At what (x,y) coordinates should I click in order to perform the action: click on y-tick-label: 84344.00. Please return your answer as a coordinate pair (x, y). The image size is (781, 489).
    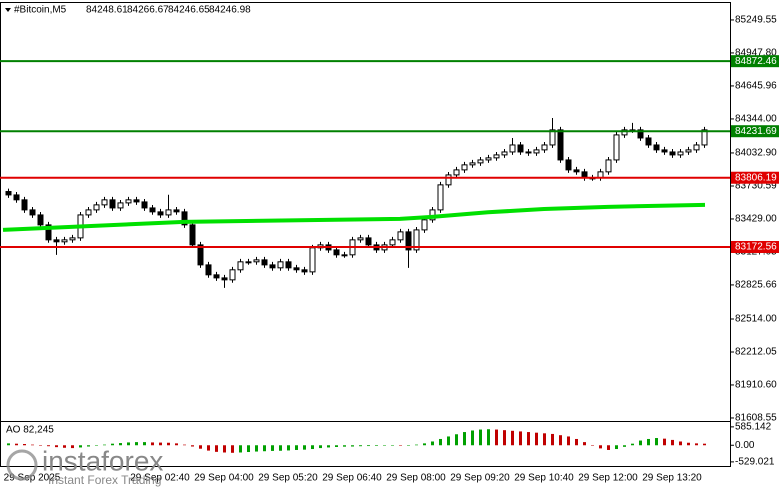
    Looking at the image, I should click on (756, 119).